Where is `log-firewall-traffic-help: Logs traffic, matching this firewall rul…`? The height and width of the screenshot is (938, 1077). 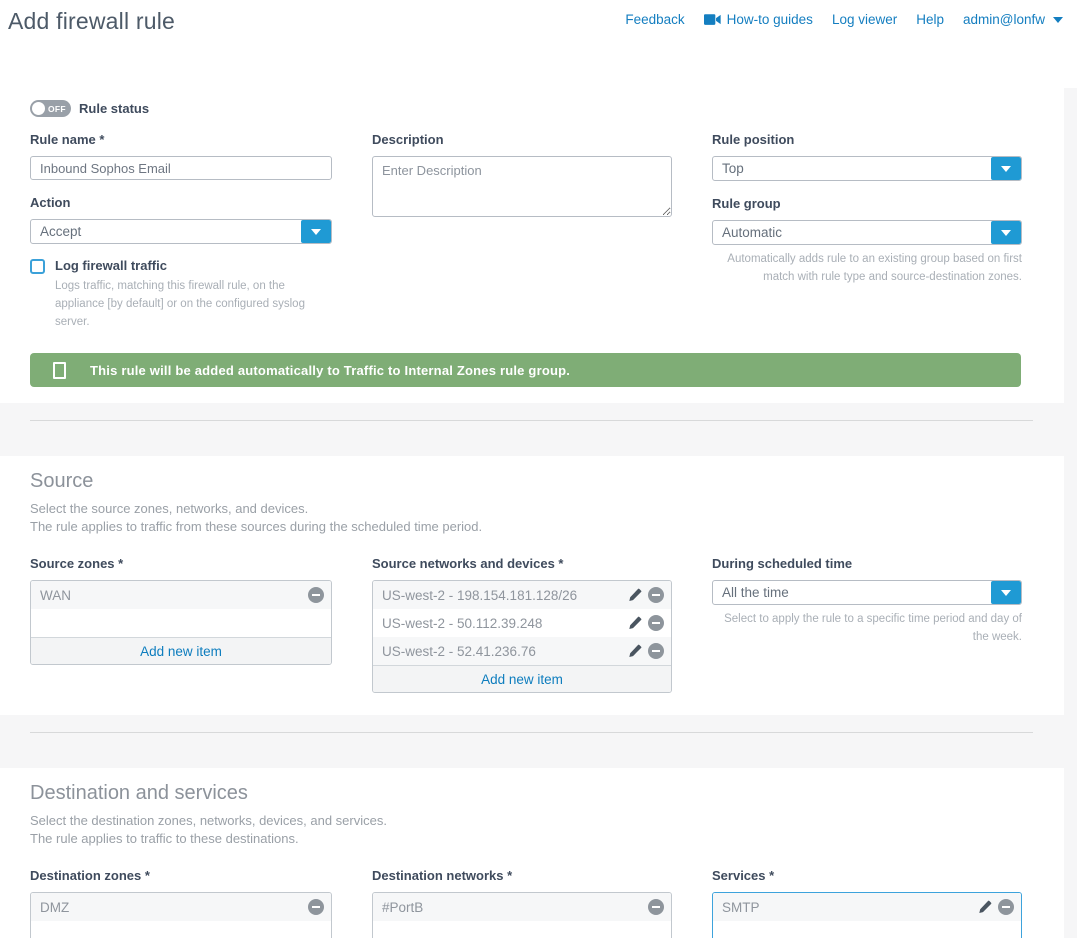 log-firewall-traffic-help: Logs traffic, matching this firewall rul… is located at coordinates (180, 304).